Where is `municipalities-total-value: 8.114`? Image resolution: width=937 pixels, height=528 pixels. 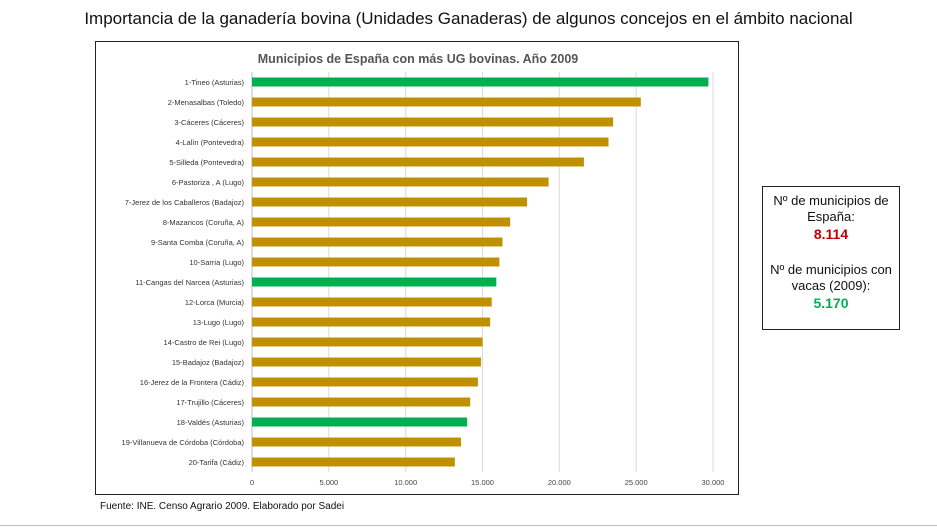
municipalities-total-value: 8.114 is located at coordinates (831, 234).